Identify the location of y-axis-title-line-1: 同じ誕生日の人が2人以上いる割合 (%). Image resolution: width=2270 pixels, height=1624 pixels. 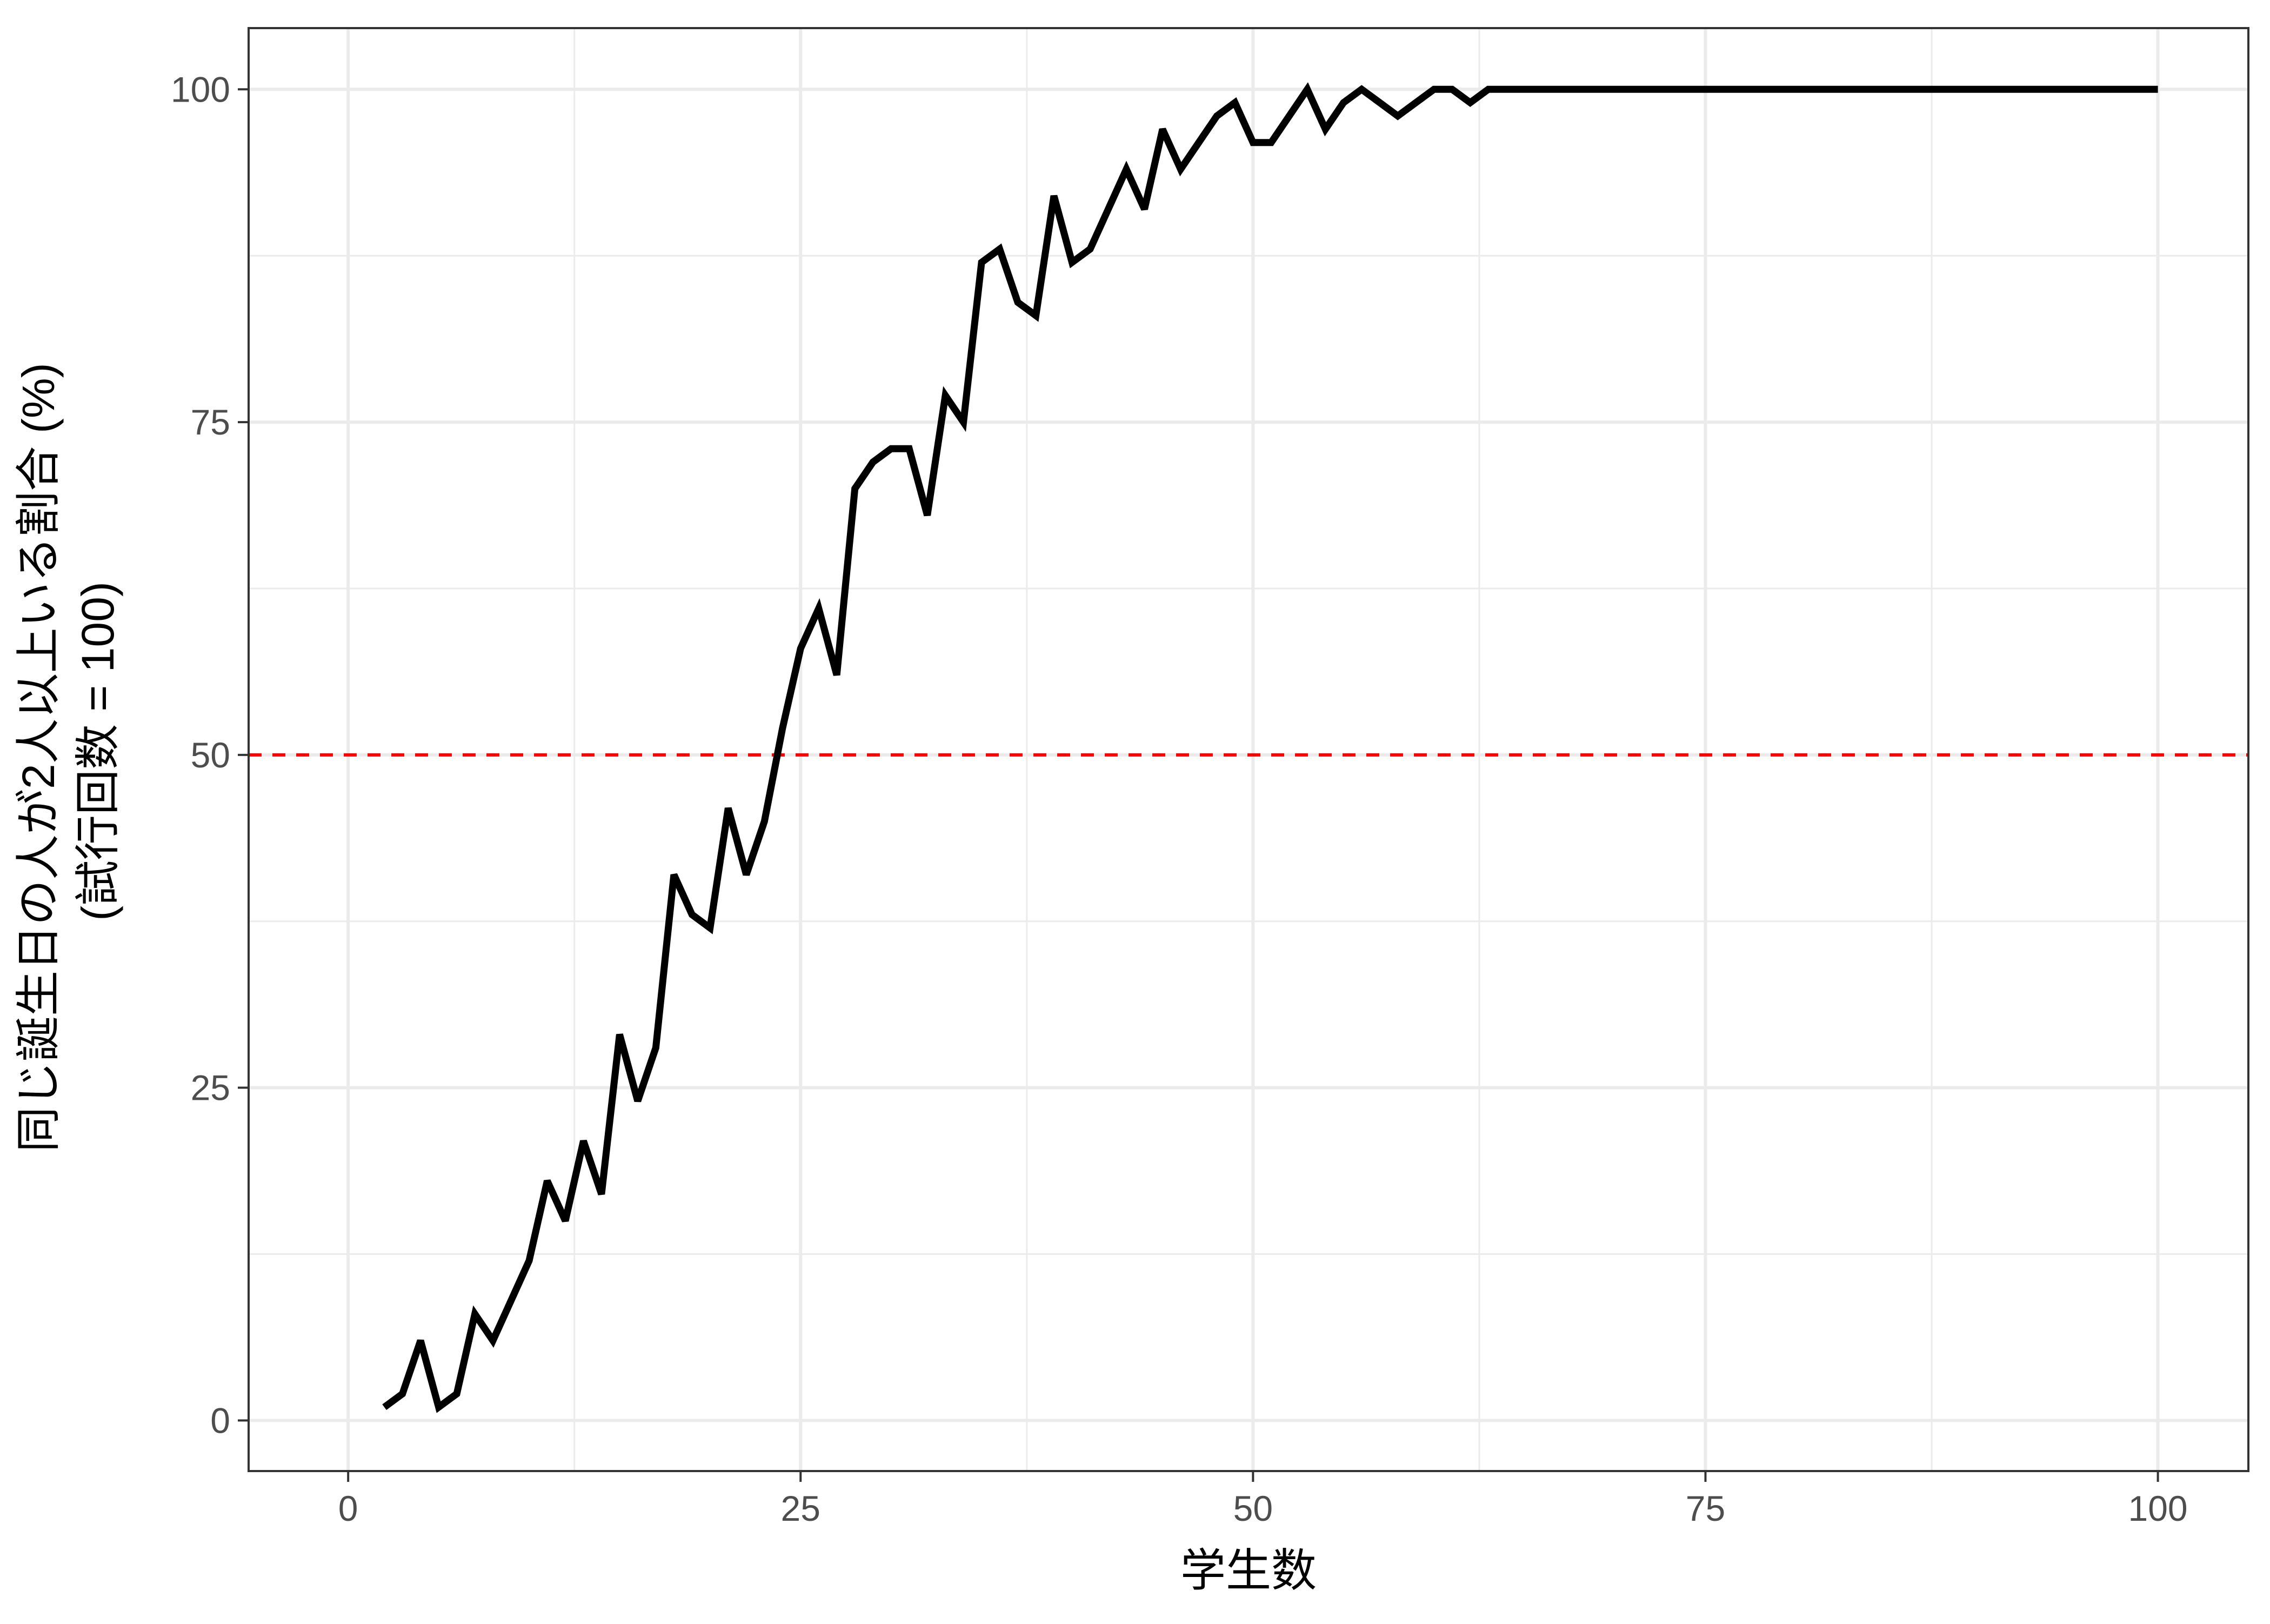
(38, 758).